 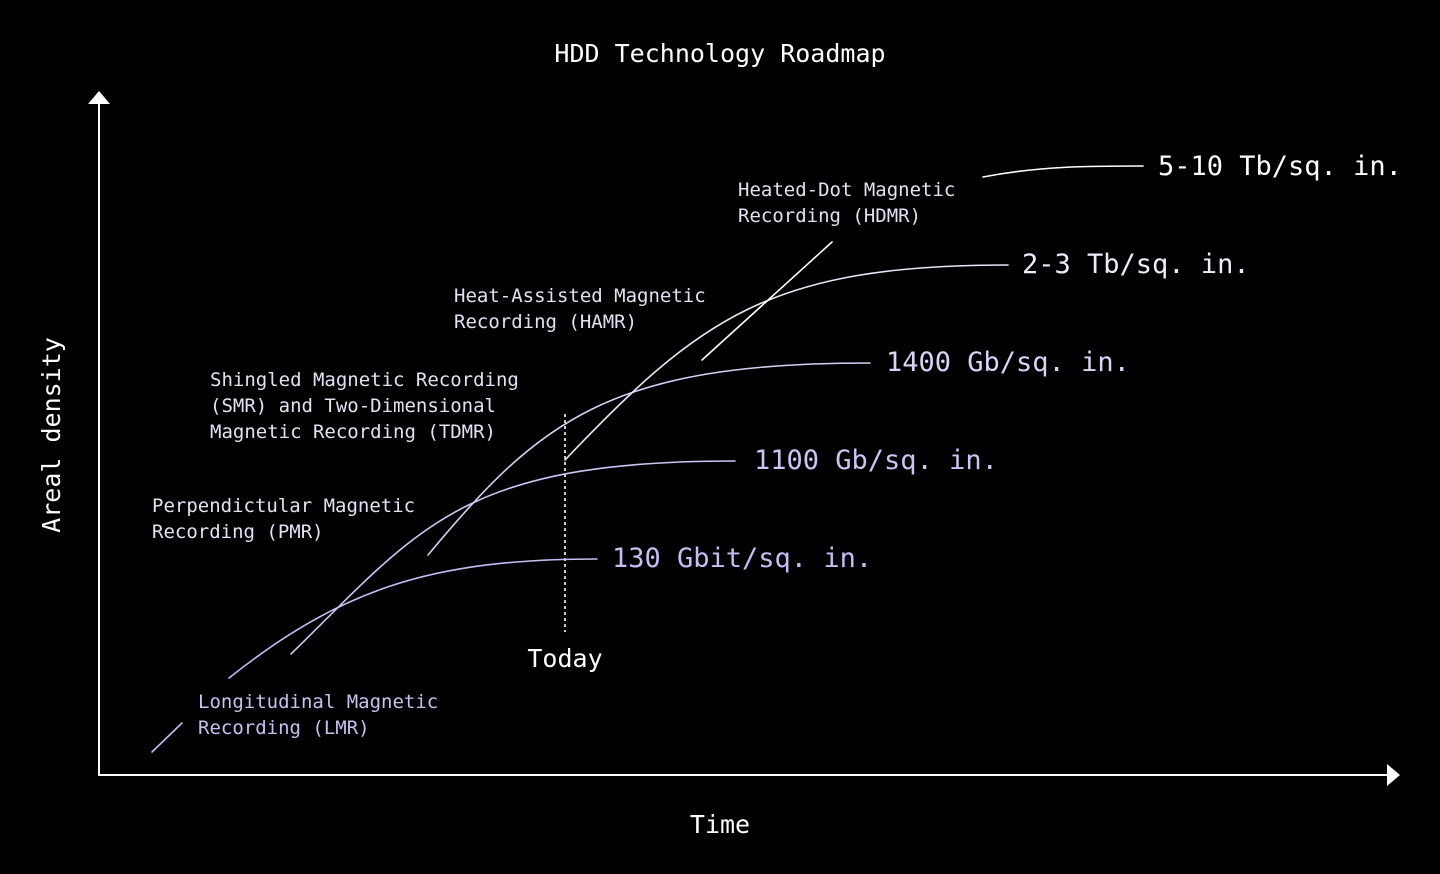 I want to click on hamr-label: Heat-Assisted Magnetic Recording (HAMR), so click(x=585, y=309).